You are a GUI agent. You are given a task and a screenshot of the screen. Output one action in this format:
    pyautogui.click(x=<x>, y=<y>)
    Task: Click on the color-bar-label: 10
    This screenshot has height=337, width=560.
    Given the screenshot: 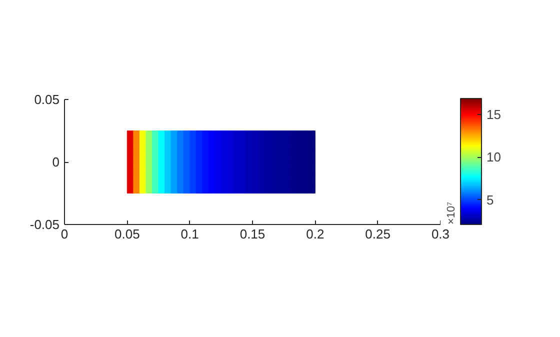 What is the action you would take?
    pyautogui.click(x=493, y=157)
    